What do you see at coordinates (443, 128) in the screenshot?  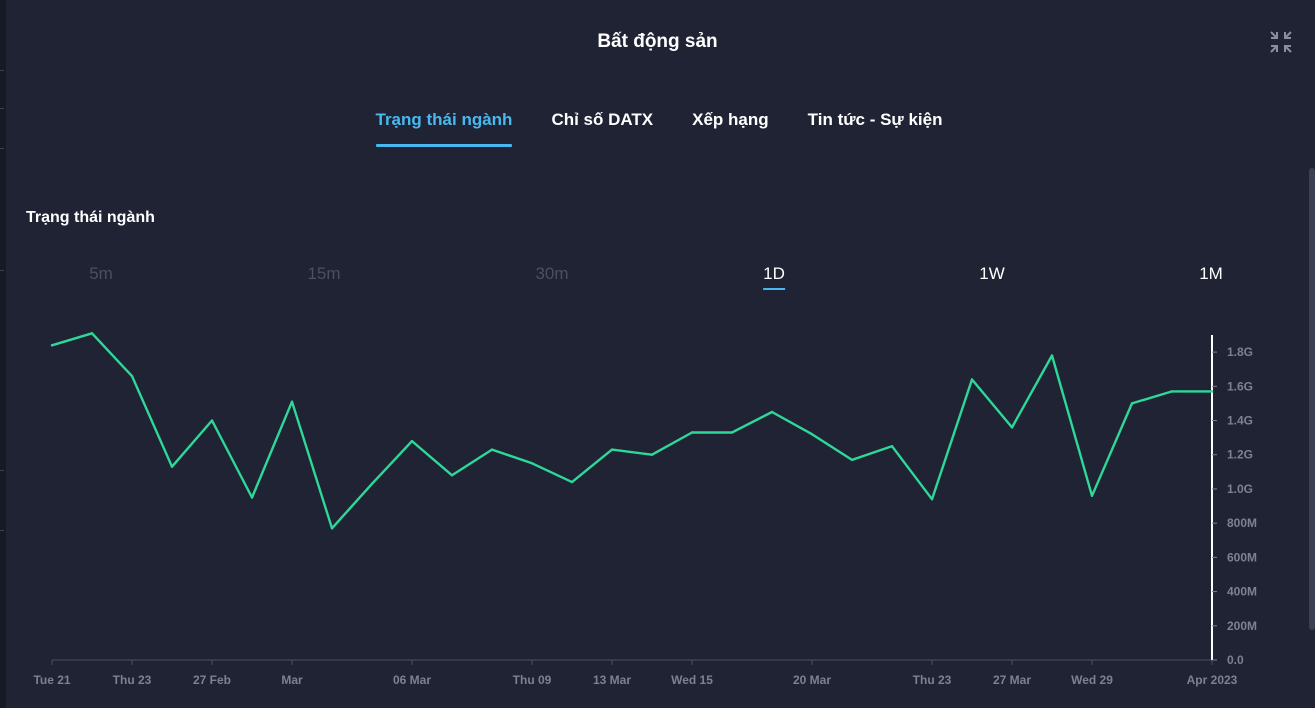 I see `tab-trang-thai-nganh: Trạng thái ngành` at bounding box center [443, 128].